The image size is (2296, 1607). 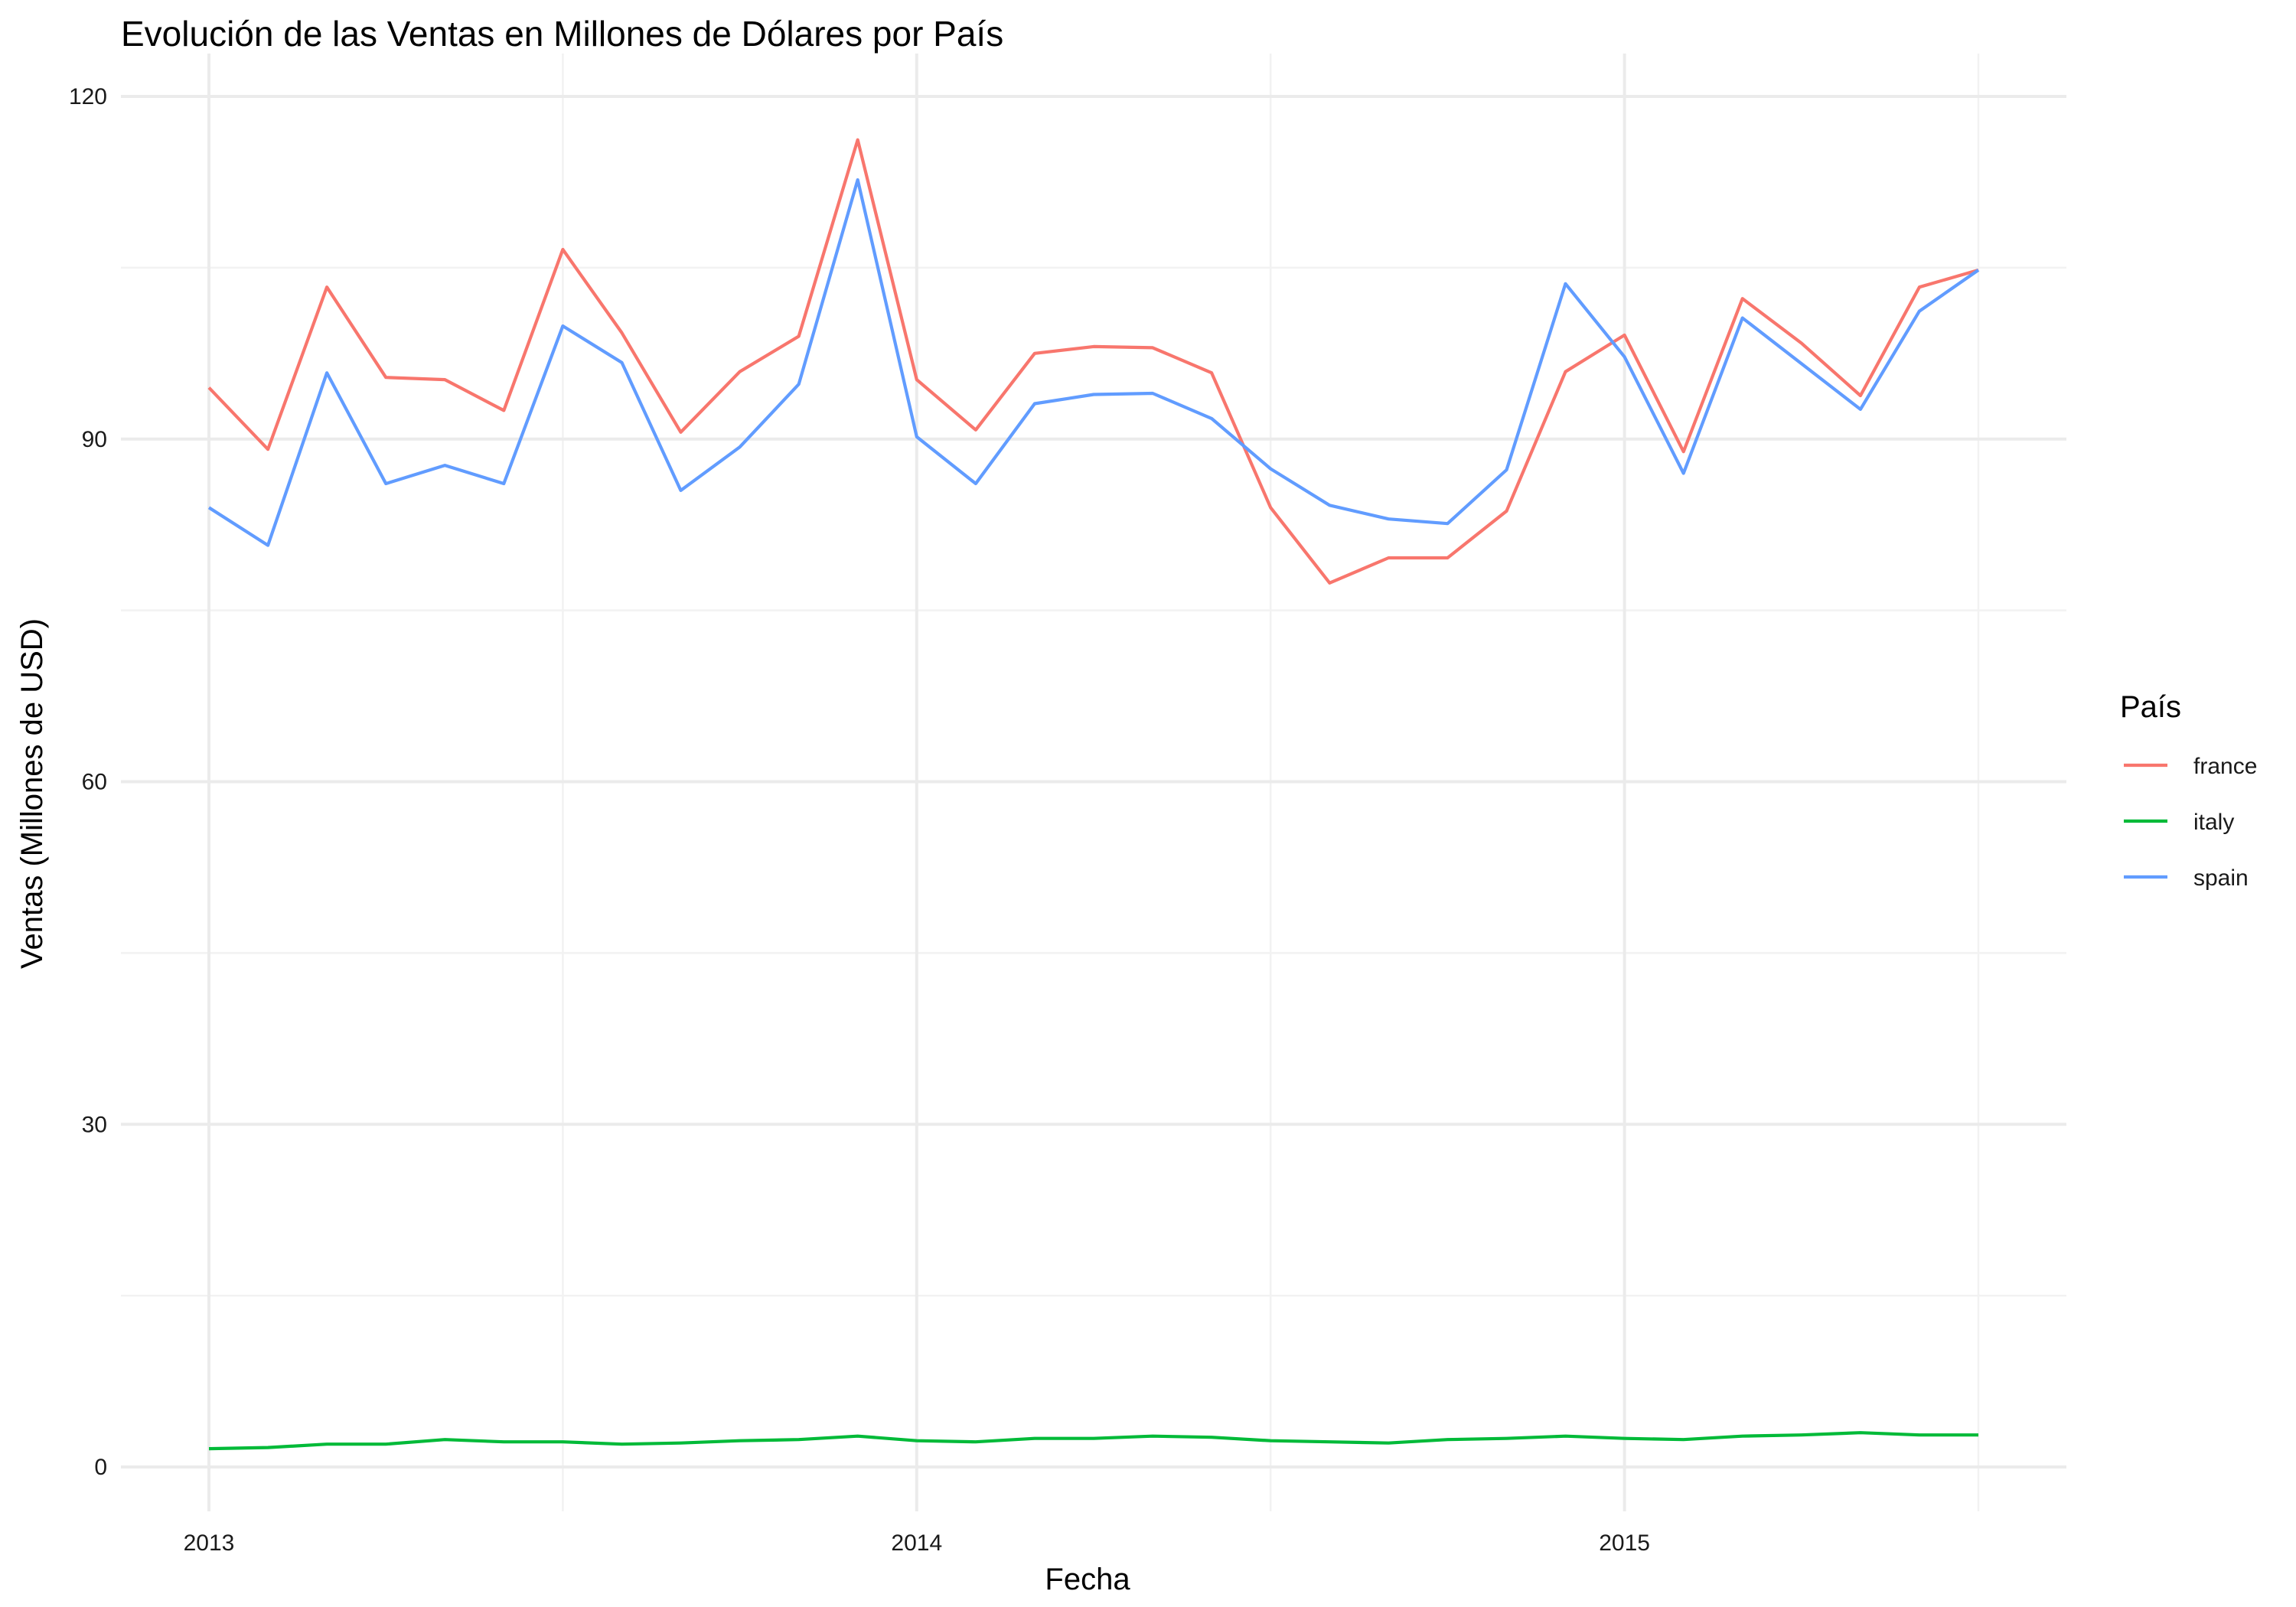 I want to click on y-axis-title: Ventas (Millones de USD), so click(x=32, y=793).